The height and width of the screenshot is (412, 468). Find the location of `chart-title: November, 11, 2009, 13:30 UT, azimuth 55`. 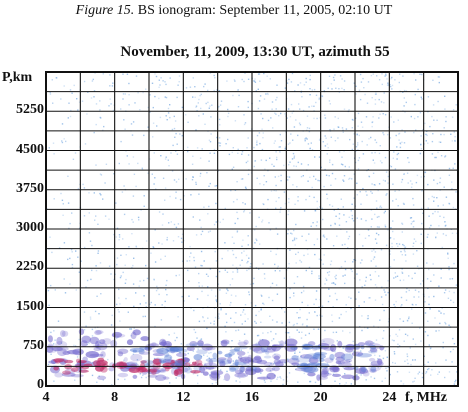

chart-title: November, 11, 2009, 13:30 UT, azimuth 55 is located at coordinates (255, 52).